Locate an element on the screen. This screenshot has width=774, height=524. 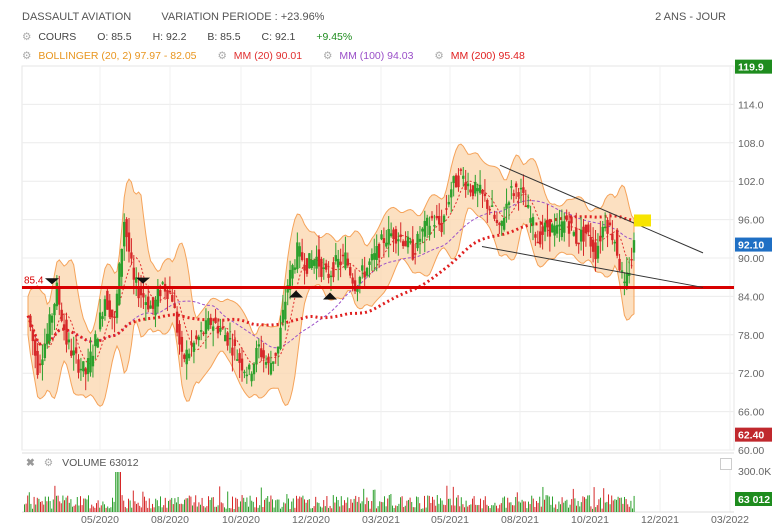
period-selector: 2 ANS - JOUR is located at coordinates (690, 17).